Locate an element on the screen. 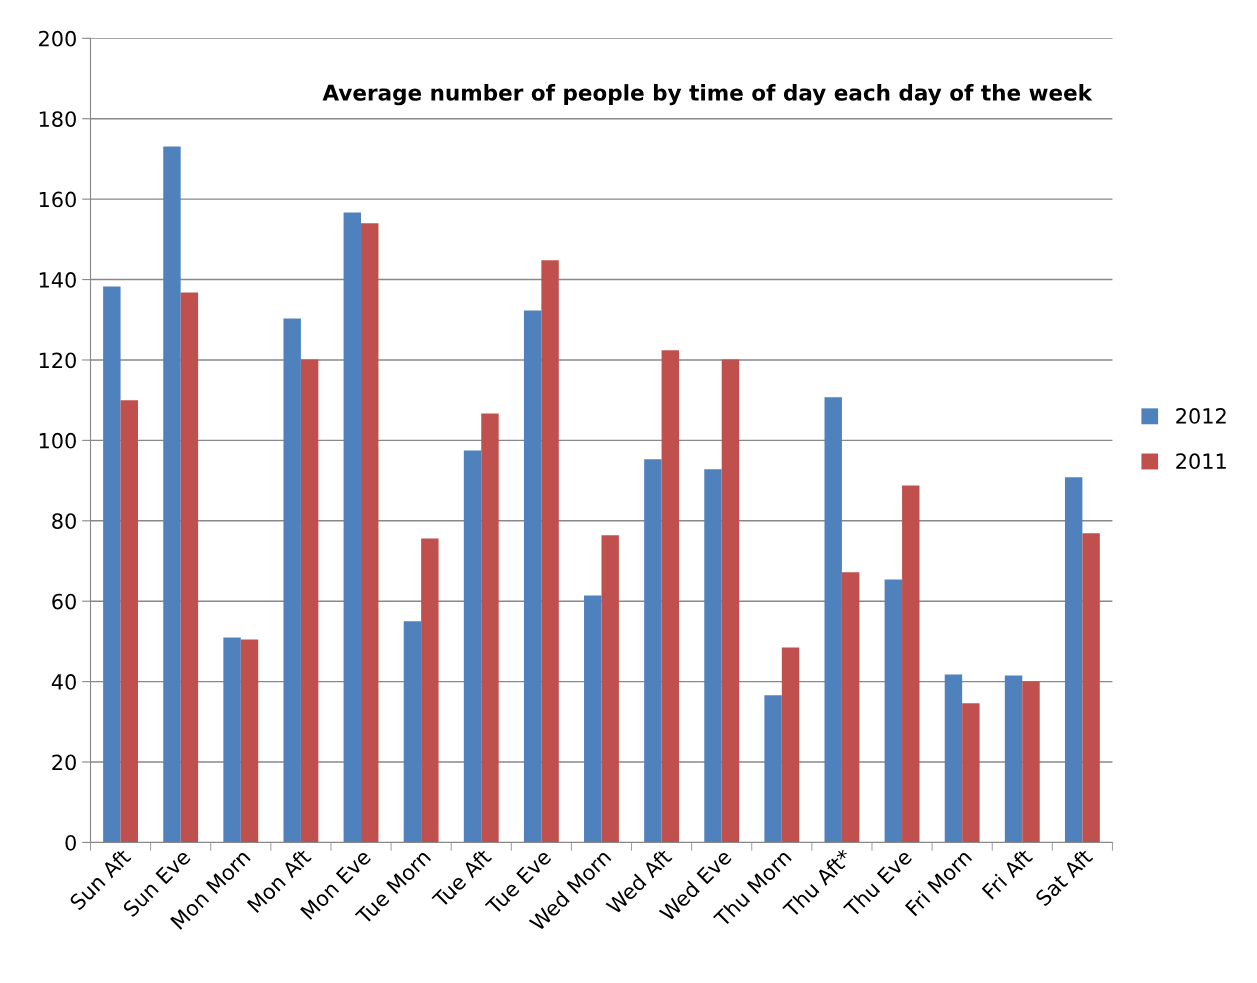  y-tick-label: 40 is located at coordinates (63, 682).